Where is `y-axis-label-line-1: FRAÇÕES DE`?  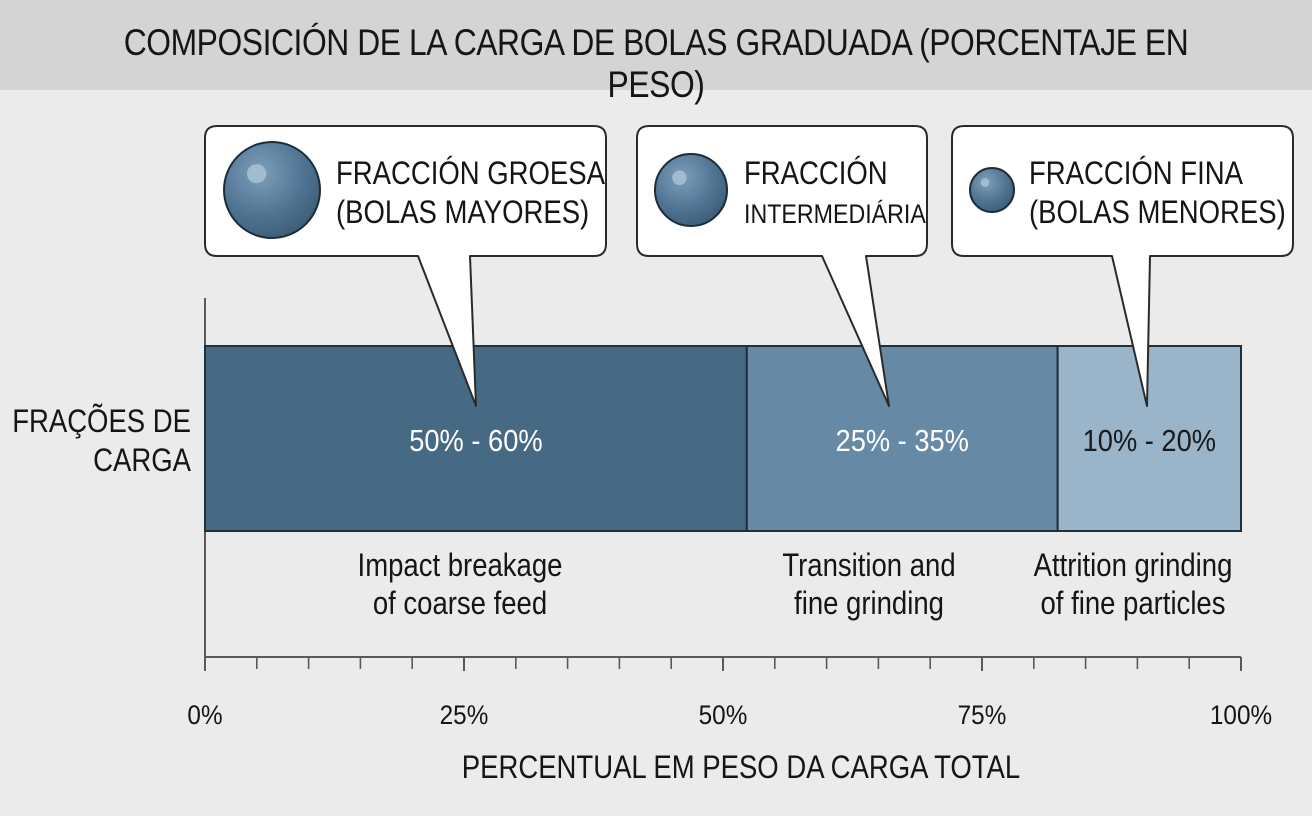 y-axis-label-line-1: FRAÇÕES DE is located at coordinates (101, 421).